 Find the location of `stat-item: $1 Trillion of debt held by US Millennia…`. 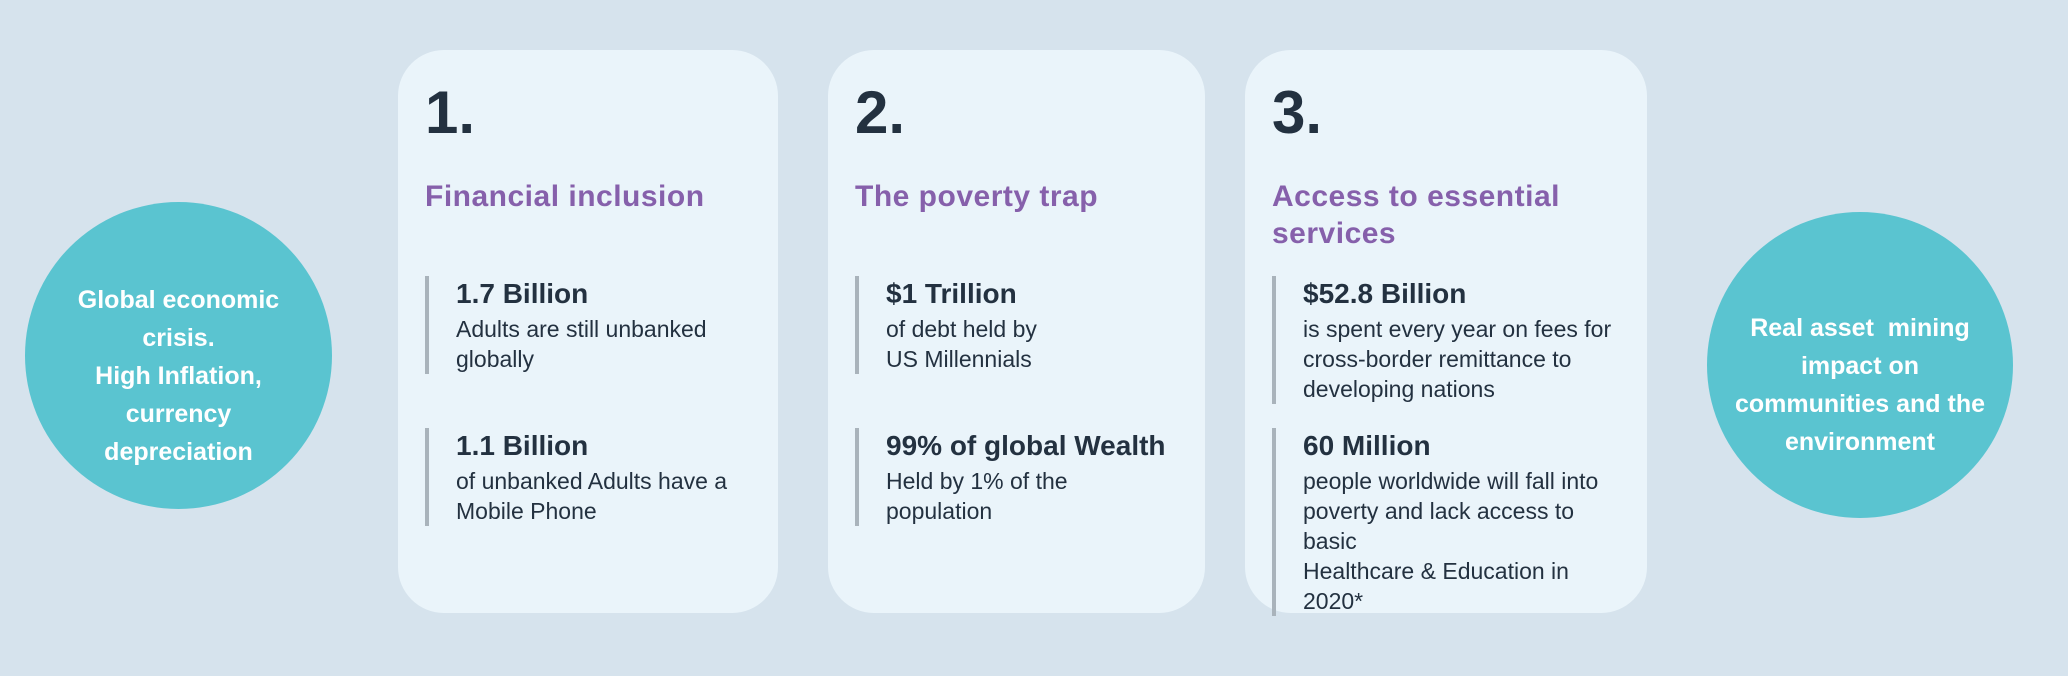

stat-item: $1 Trillion of debt held by US Millennia… is located at coordinates (946, 325).